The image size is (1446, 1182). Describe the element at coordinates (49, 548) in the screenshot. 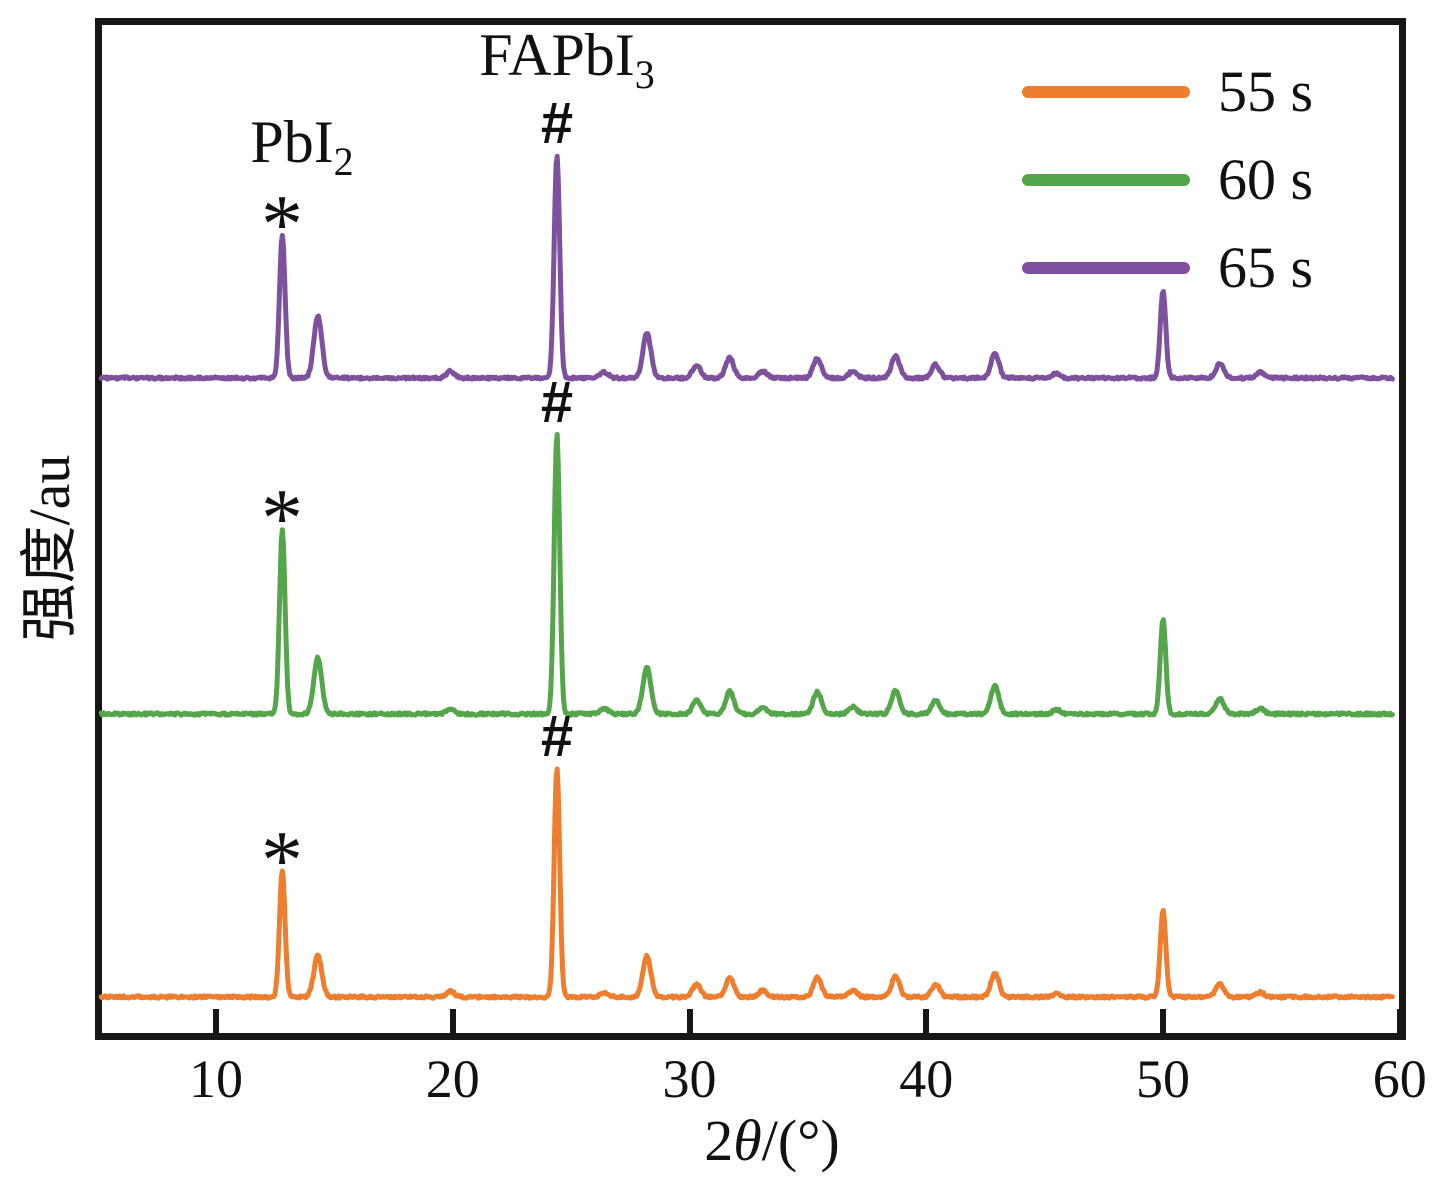

I see `y-axis-label: 强度/au` at that location.